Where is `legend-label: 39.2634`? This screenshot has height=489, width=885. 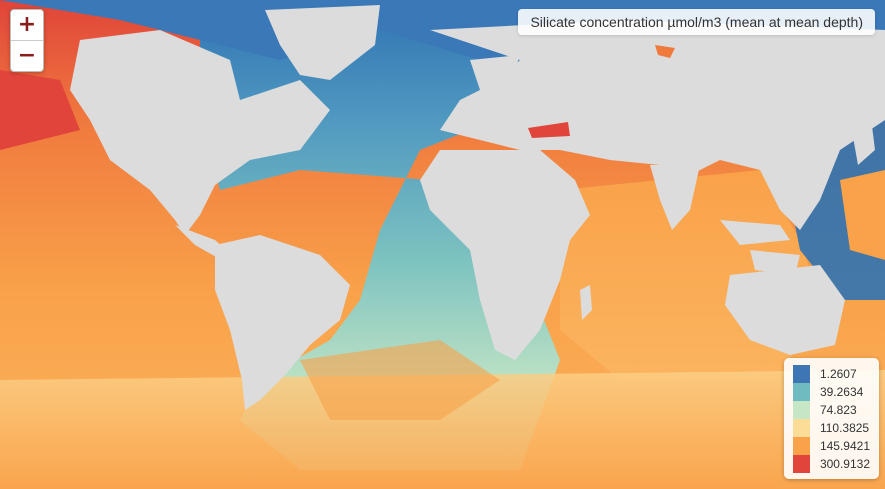
legend-label: 39.2634 is located at coordinates (841, 392).